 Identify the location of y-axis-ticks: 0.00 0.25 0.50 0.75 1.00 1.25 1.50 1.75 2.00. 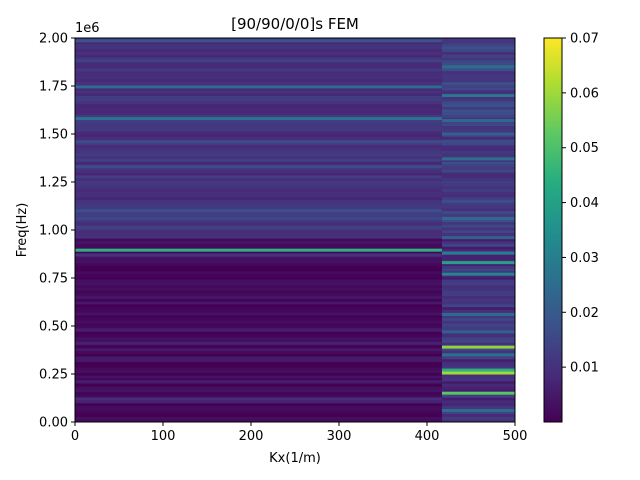
(57, 231).